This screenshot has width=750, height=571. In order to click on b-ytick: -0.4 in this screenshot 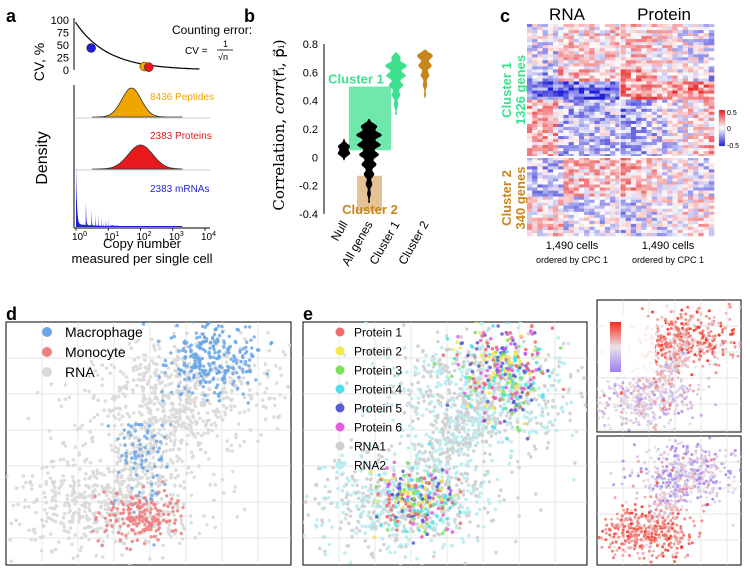, I will do `click(308, 215)`.